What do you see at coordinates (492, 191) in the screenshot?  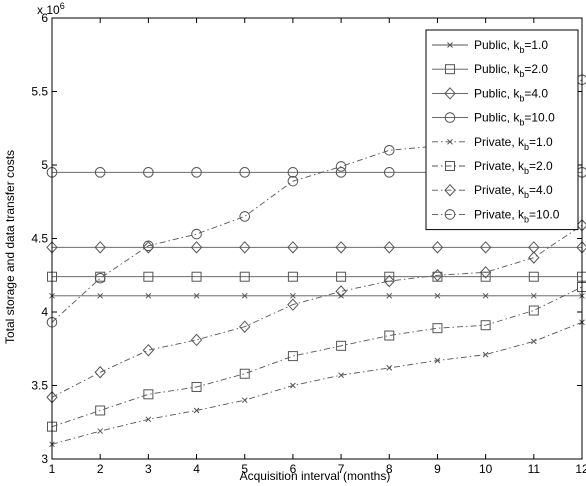 I see `legend-item: Private, kb=4.0` at bounding box center [492, 191].